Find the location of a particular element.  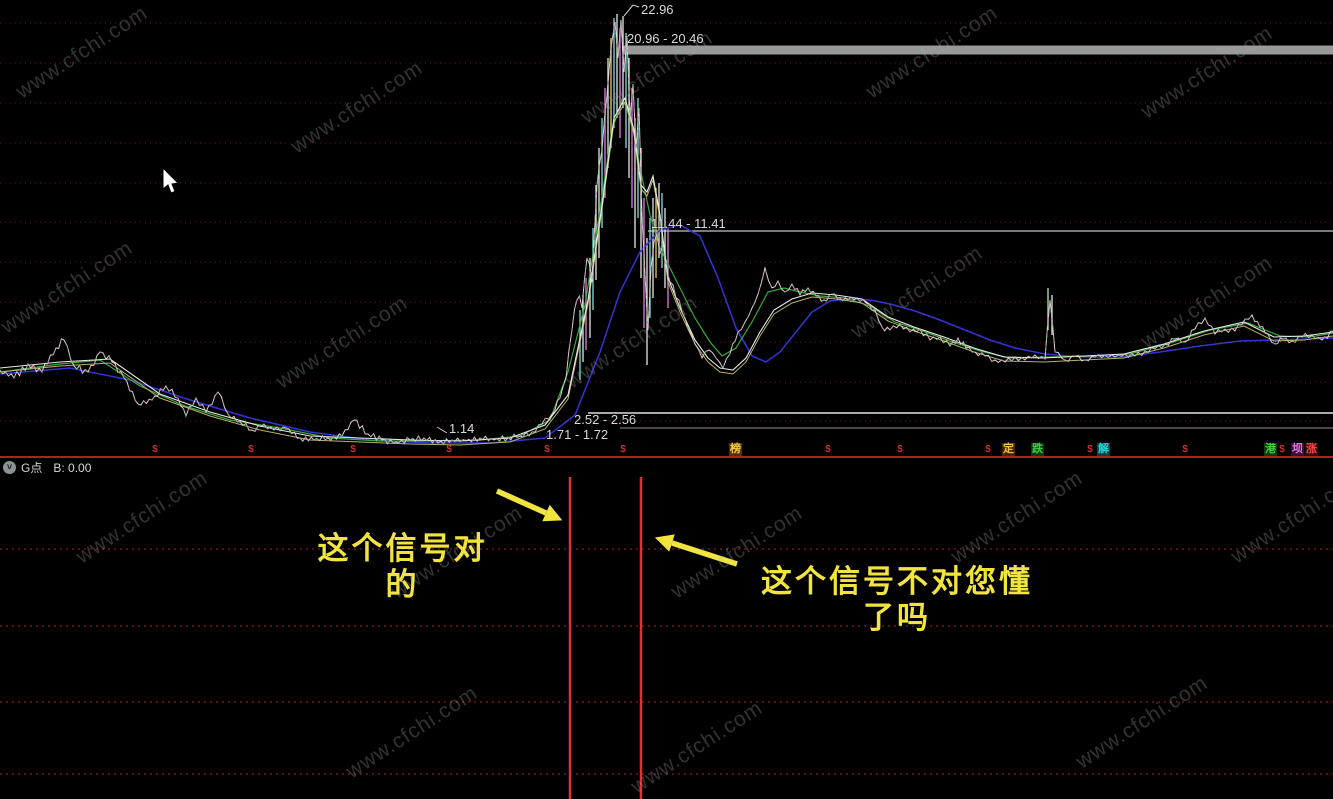

annotation-signal-correct: 这个信号对 的 is located at coordinates (402, 567).